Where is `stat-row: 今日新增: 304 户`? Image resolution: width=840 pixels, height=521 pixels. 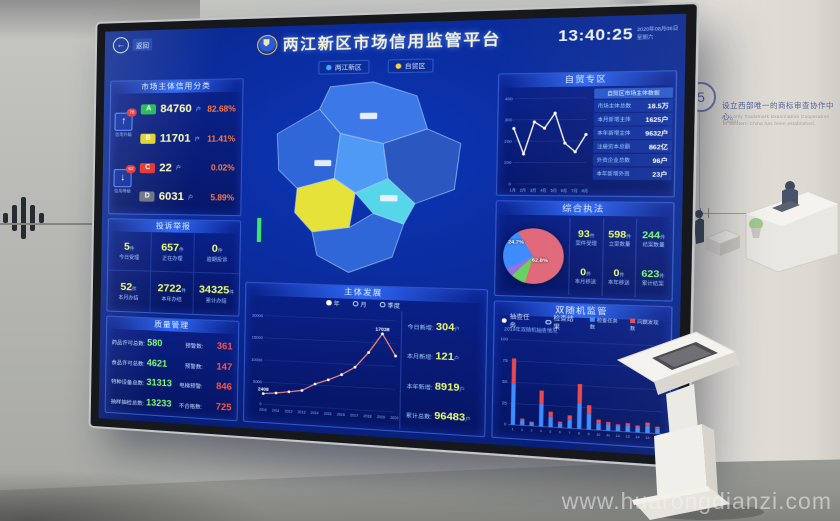 stat-row: 今日新增: 304 户 is located at coordinates (433, 328).